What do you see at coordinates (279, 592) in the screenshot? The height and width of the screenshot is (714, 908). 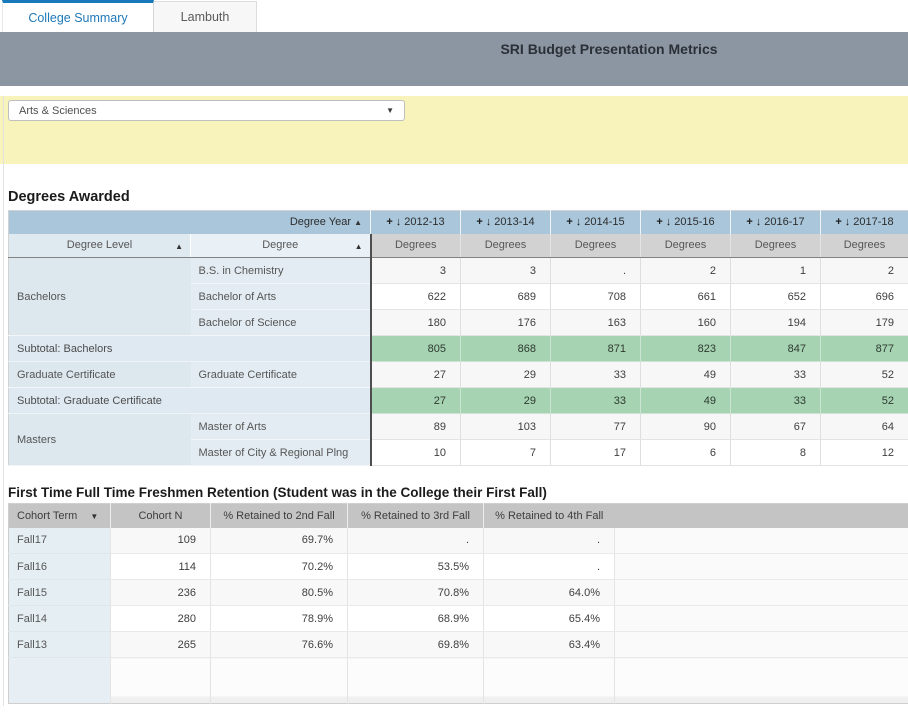 I see `retention-value-cell: 80.5%` at bounding box center [279, 592].